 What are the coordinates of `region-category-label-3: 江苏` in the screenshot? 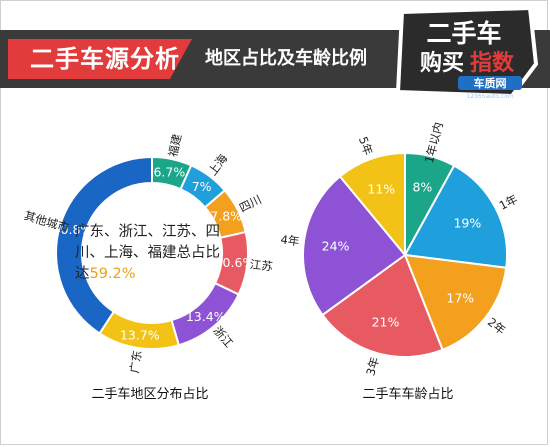 It's located at (261, 265).